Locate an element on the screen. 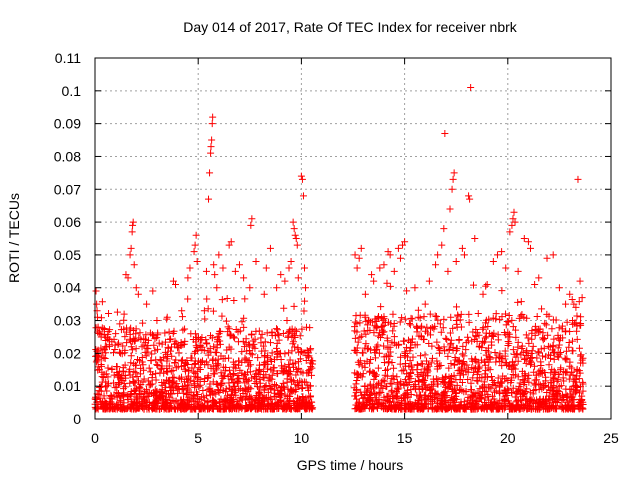  y-tick-label: 0.11 is located at coordinates (68, 58).